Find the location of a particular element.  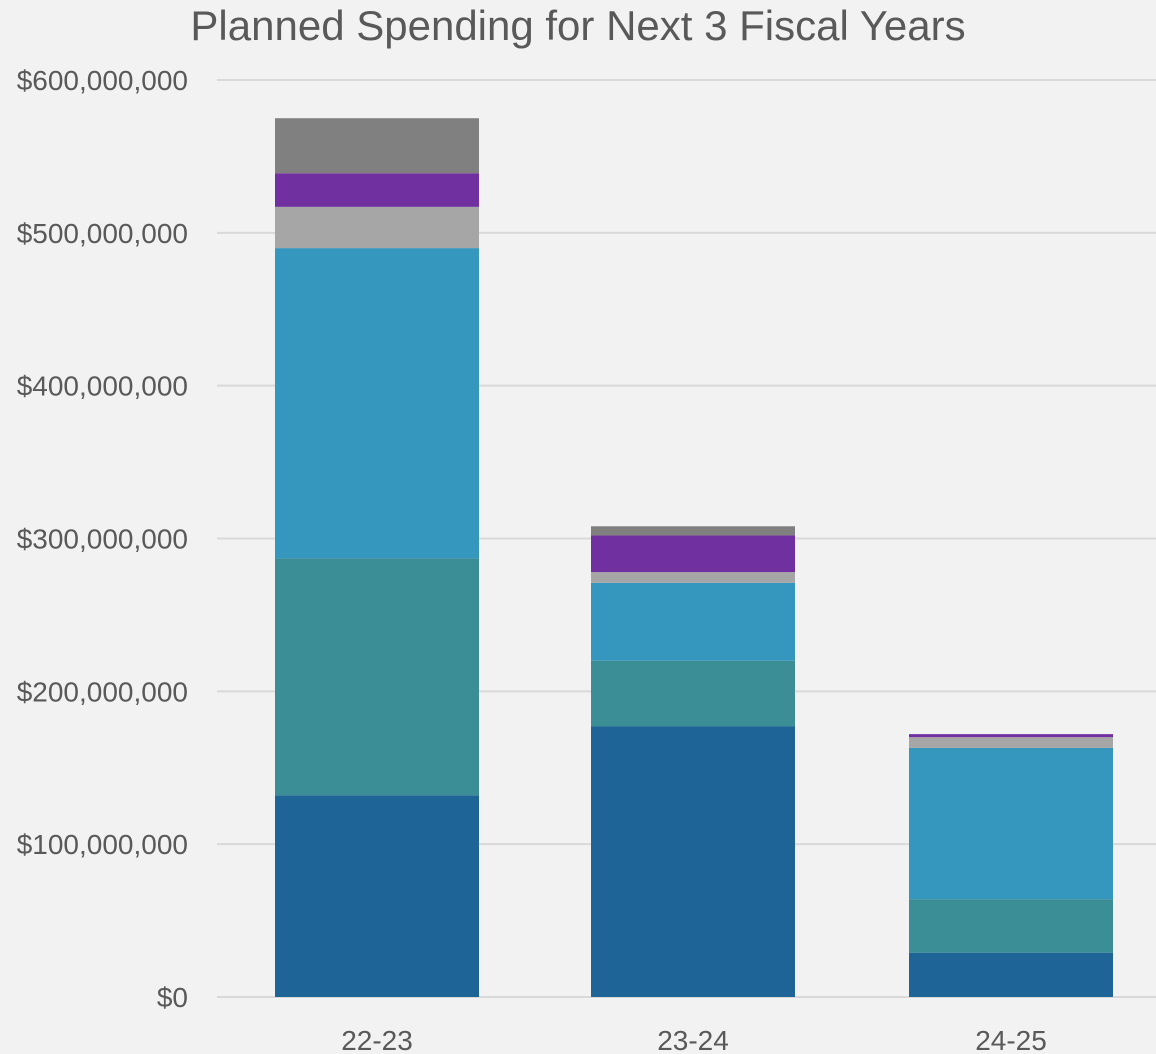

bar-segment-24-25-s5 is located at coordinates (1011, 736).